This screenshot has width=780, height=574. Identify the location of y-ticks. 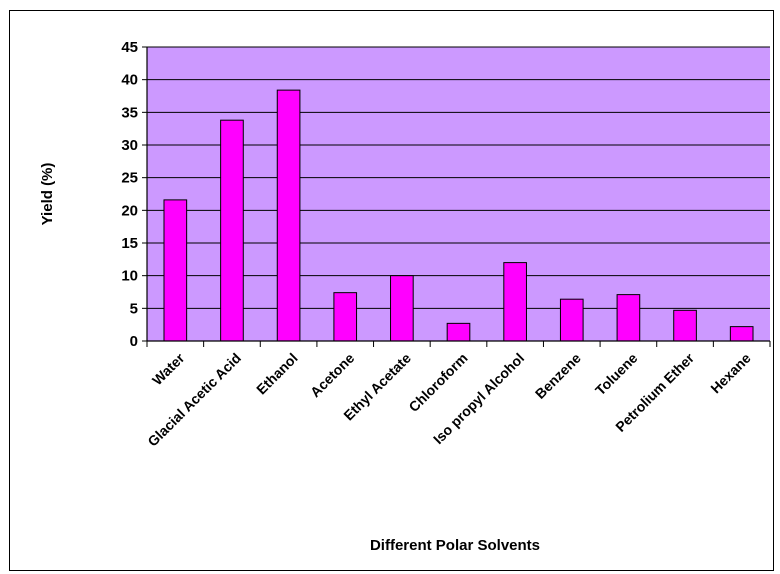
(144, 194).